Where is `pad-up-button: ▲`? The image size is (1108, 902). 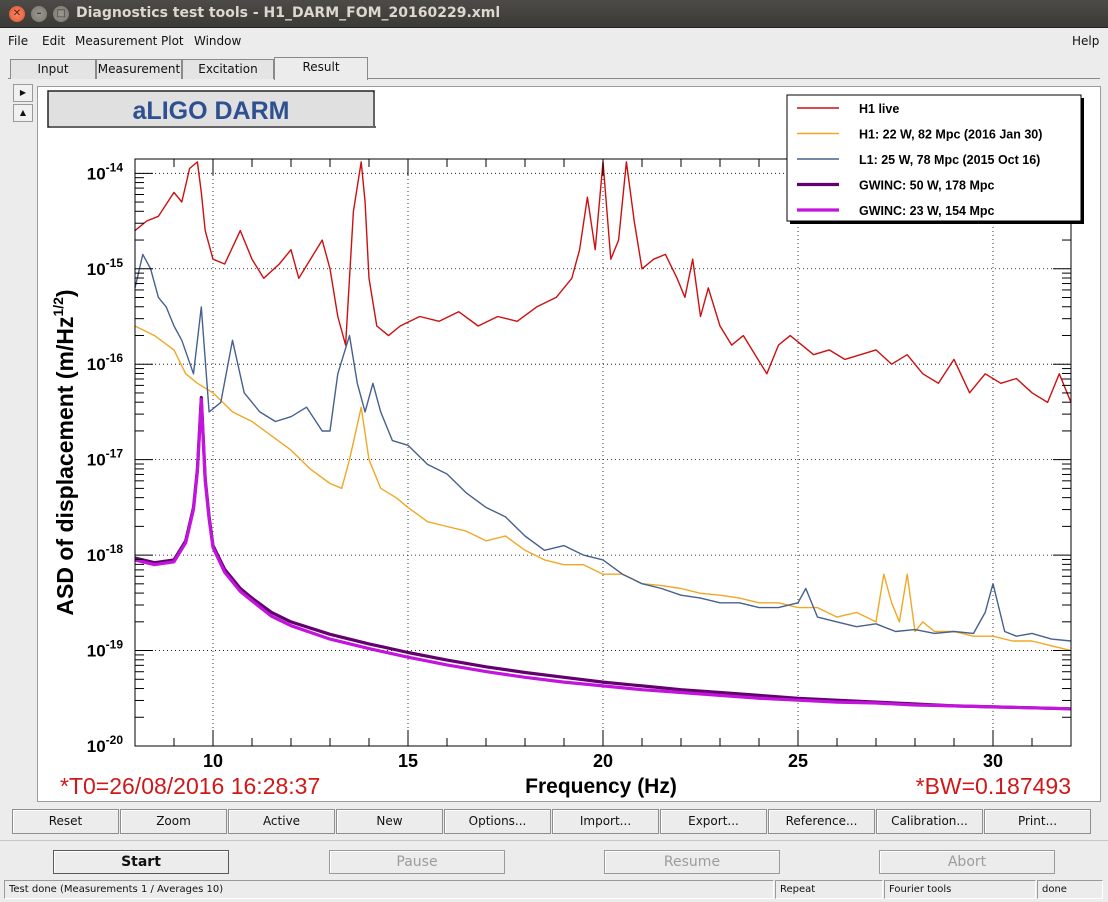
pad-up-button: ▲ is located at coordinates (23, 113).